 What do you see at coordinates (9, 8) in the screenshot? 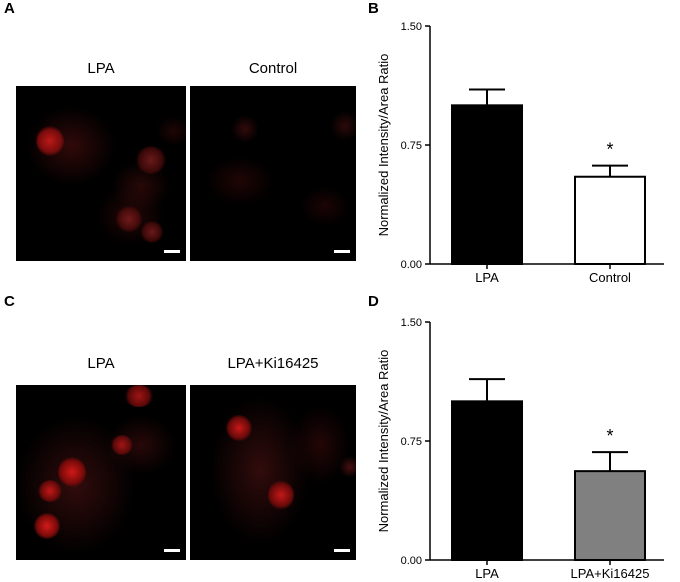
I see `panel-label-a: A` at bounding box center [9, 8].